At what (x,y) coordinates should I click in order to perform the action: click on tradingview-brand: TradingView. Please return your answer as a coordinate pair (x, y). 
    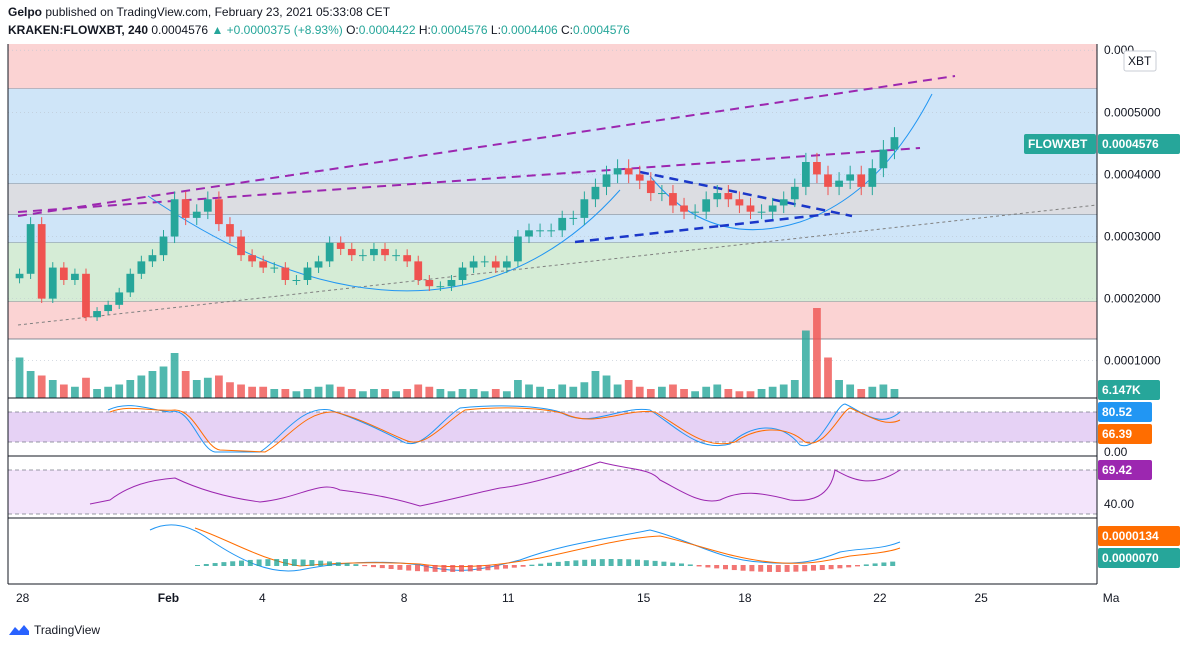
    Looking at the image, I should click on (54, 630).